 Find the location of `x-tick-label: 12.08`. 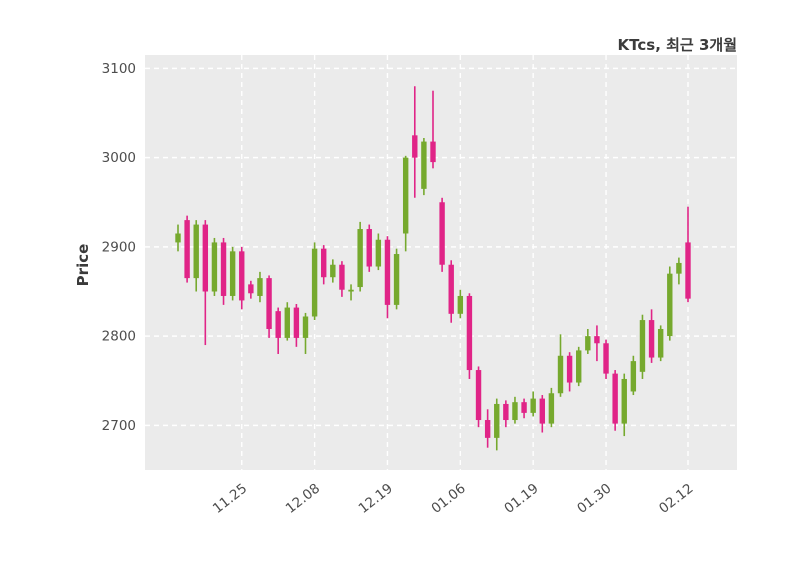

x-tick-label: 12.08 is located at coordinates (303, 499).